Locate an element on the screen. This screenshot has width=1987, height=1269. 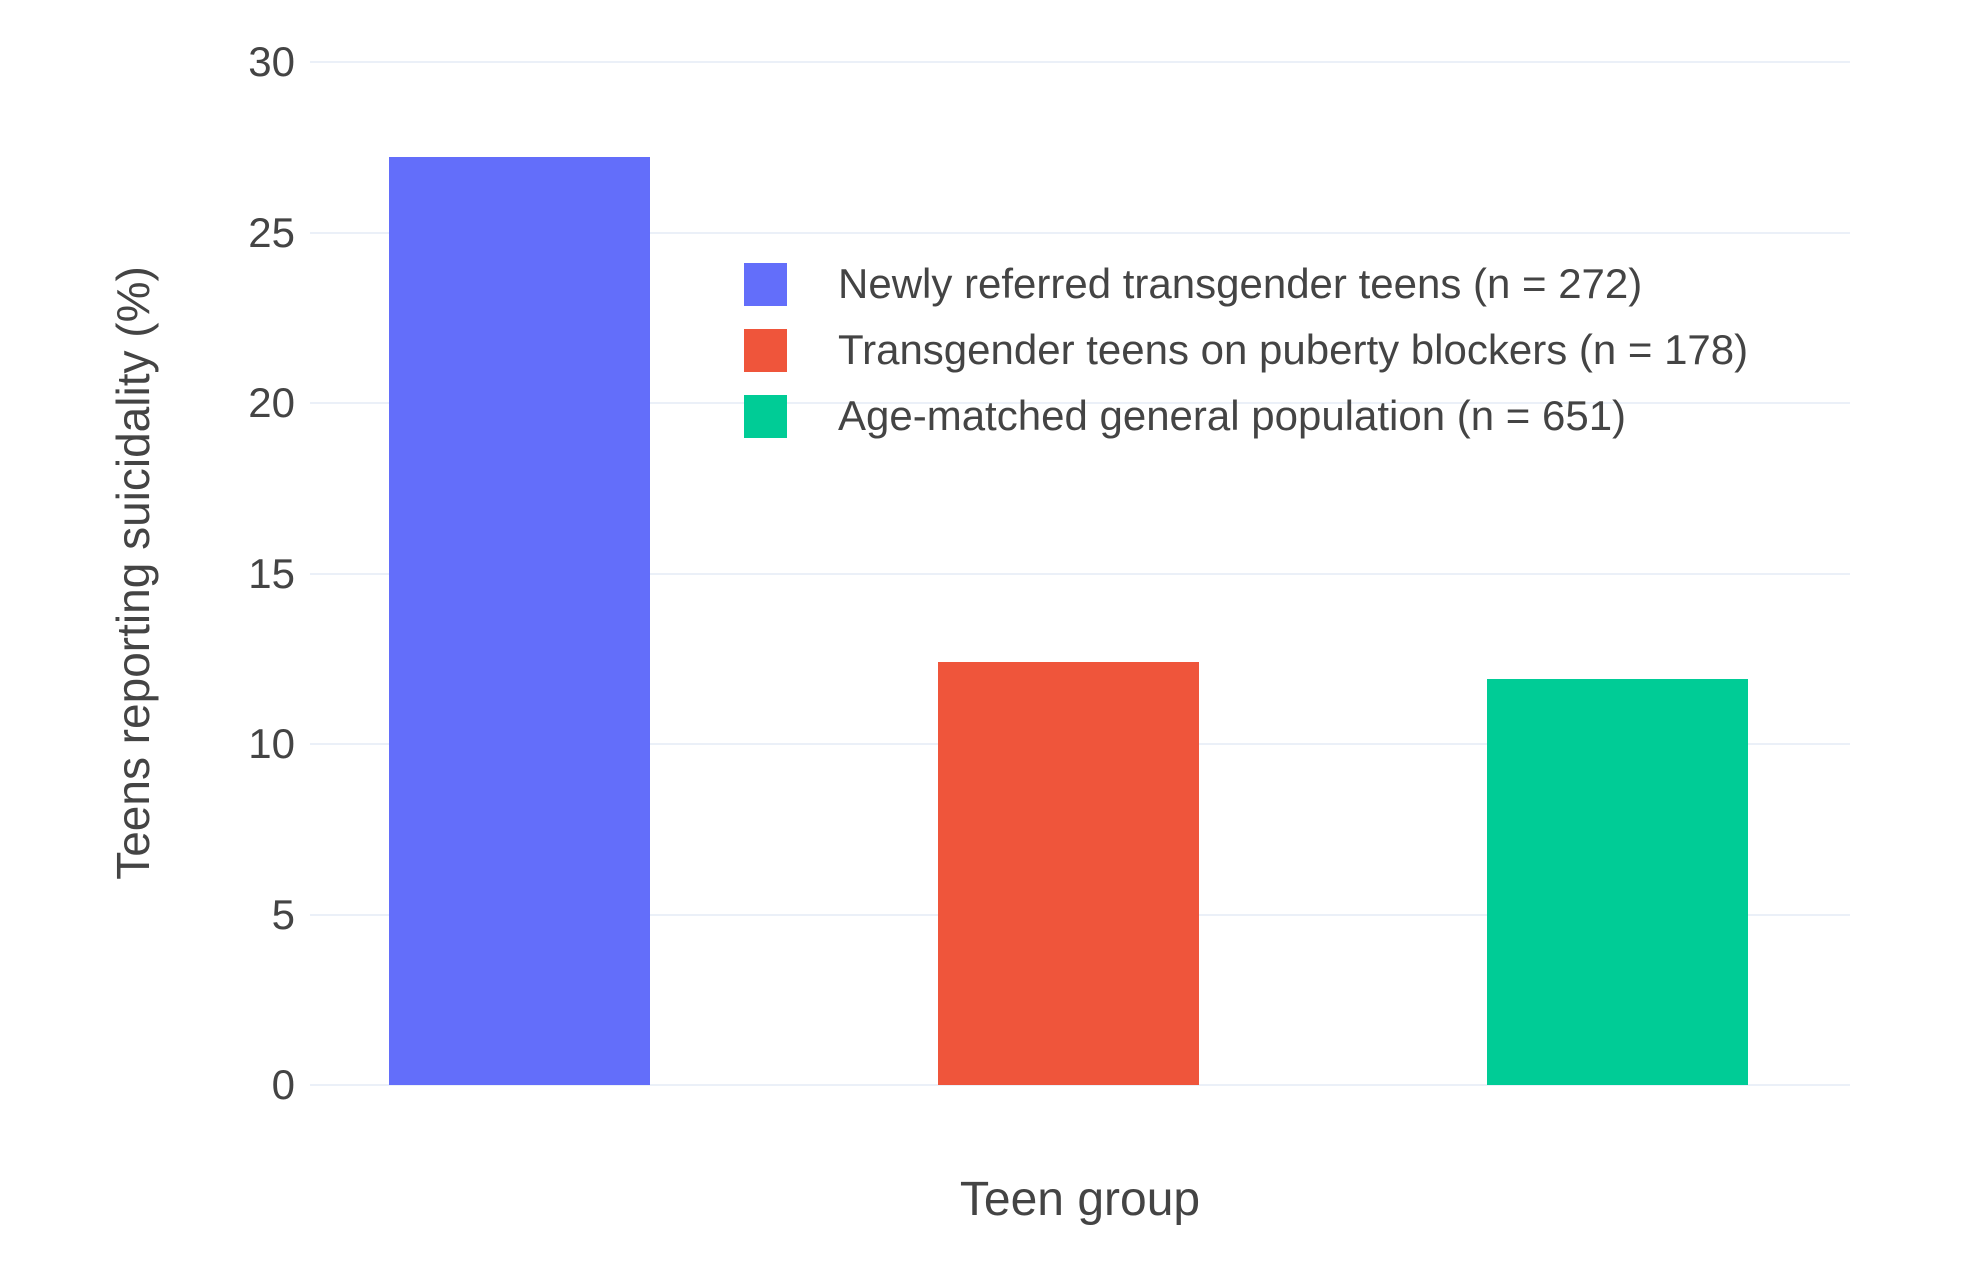
legend-label: Age-matched general population (n = 651) is located at coordinates (1232, 415).